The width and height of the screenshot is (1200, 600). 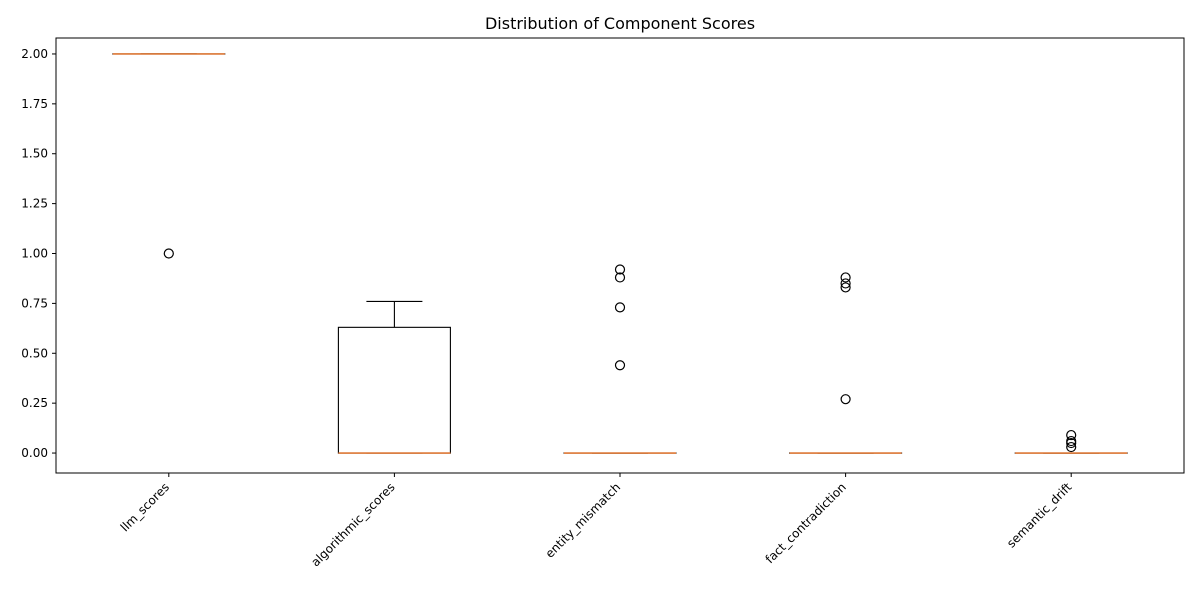 I want to click on chart-title: Distribution of Component Scores, so click(x=620, y=23).